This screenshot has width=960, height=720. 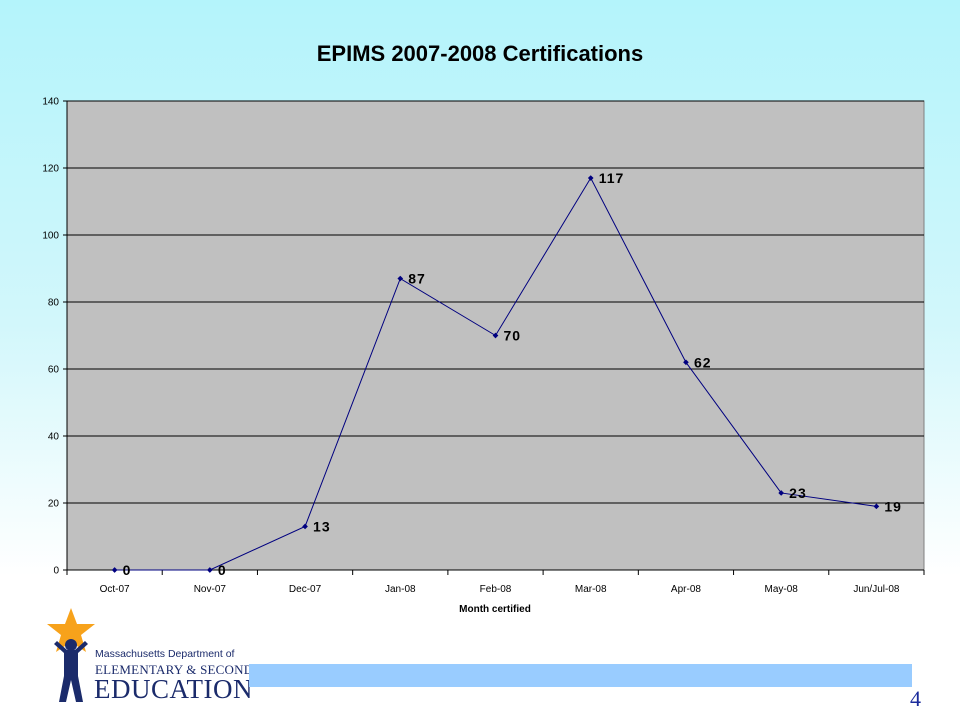 What do you see at coordinates (54, 303) in the screenshot?
I see `y-tick-label: 80` at bounding box center [54, 303].